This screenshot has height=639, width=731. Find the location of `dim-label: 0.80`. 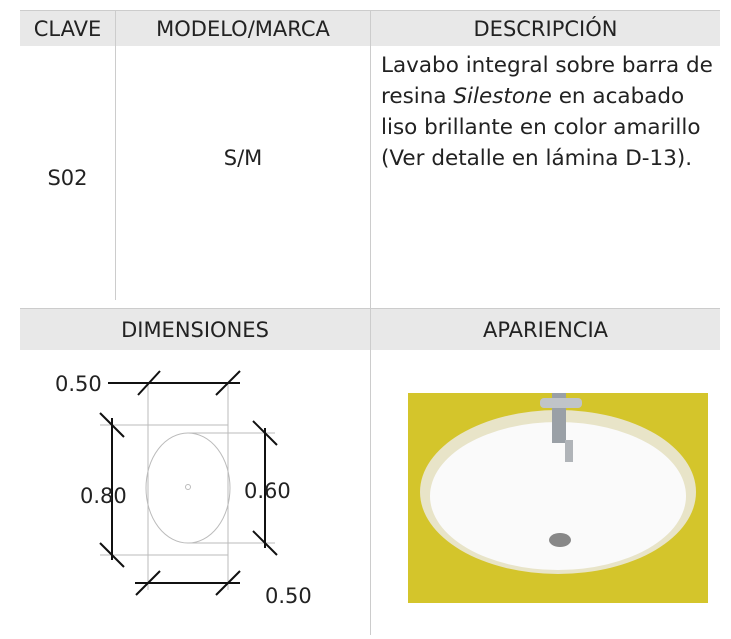

dim-label: 0.80 is located at coordinates (103, 496).